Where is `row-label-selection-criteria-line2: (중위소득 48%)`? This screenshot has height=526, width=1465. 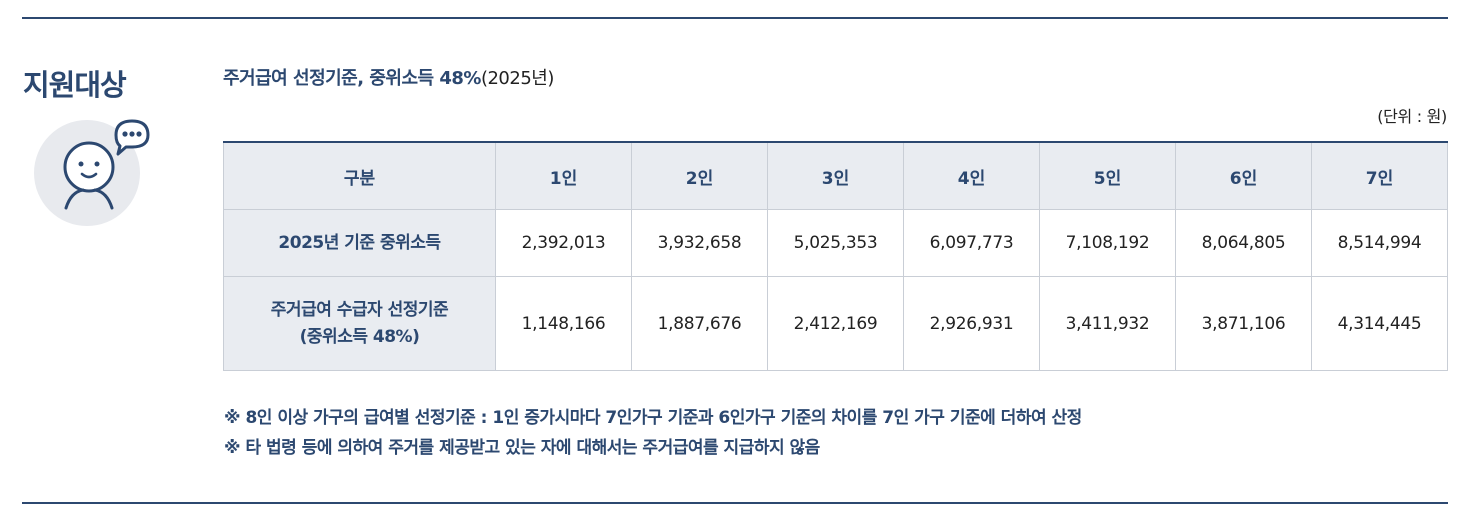
row-label-selection-criteria-line2: (중위소득 48%) is located at coordinates (359, 336).